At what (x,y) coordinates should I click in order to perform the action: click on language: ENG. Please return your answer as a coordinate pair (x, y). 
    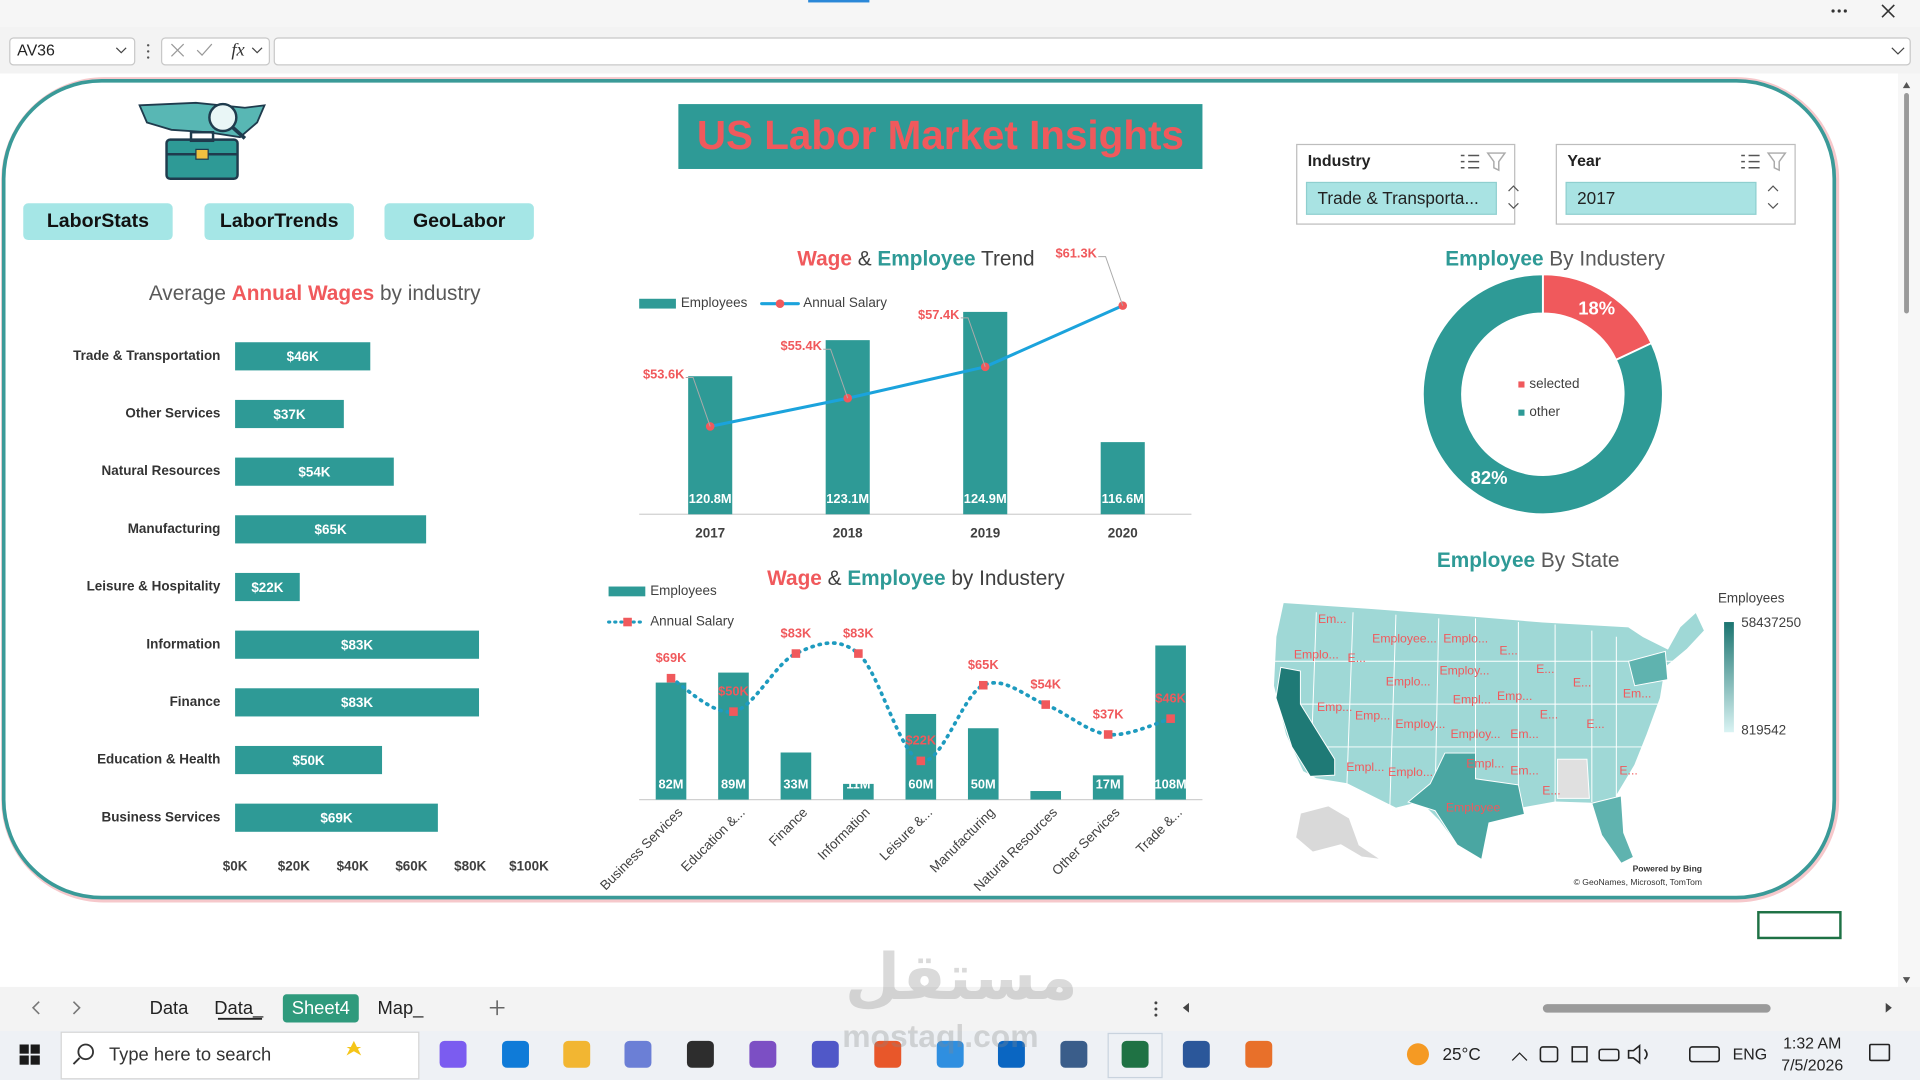
    Looking at the image, I should click on (1750, 1055).